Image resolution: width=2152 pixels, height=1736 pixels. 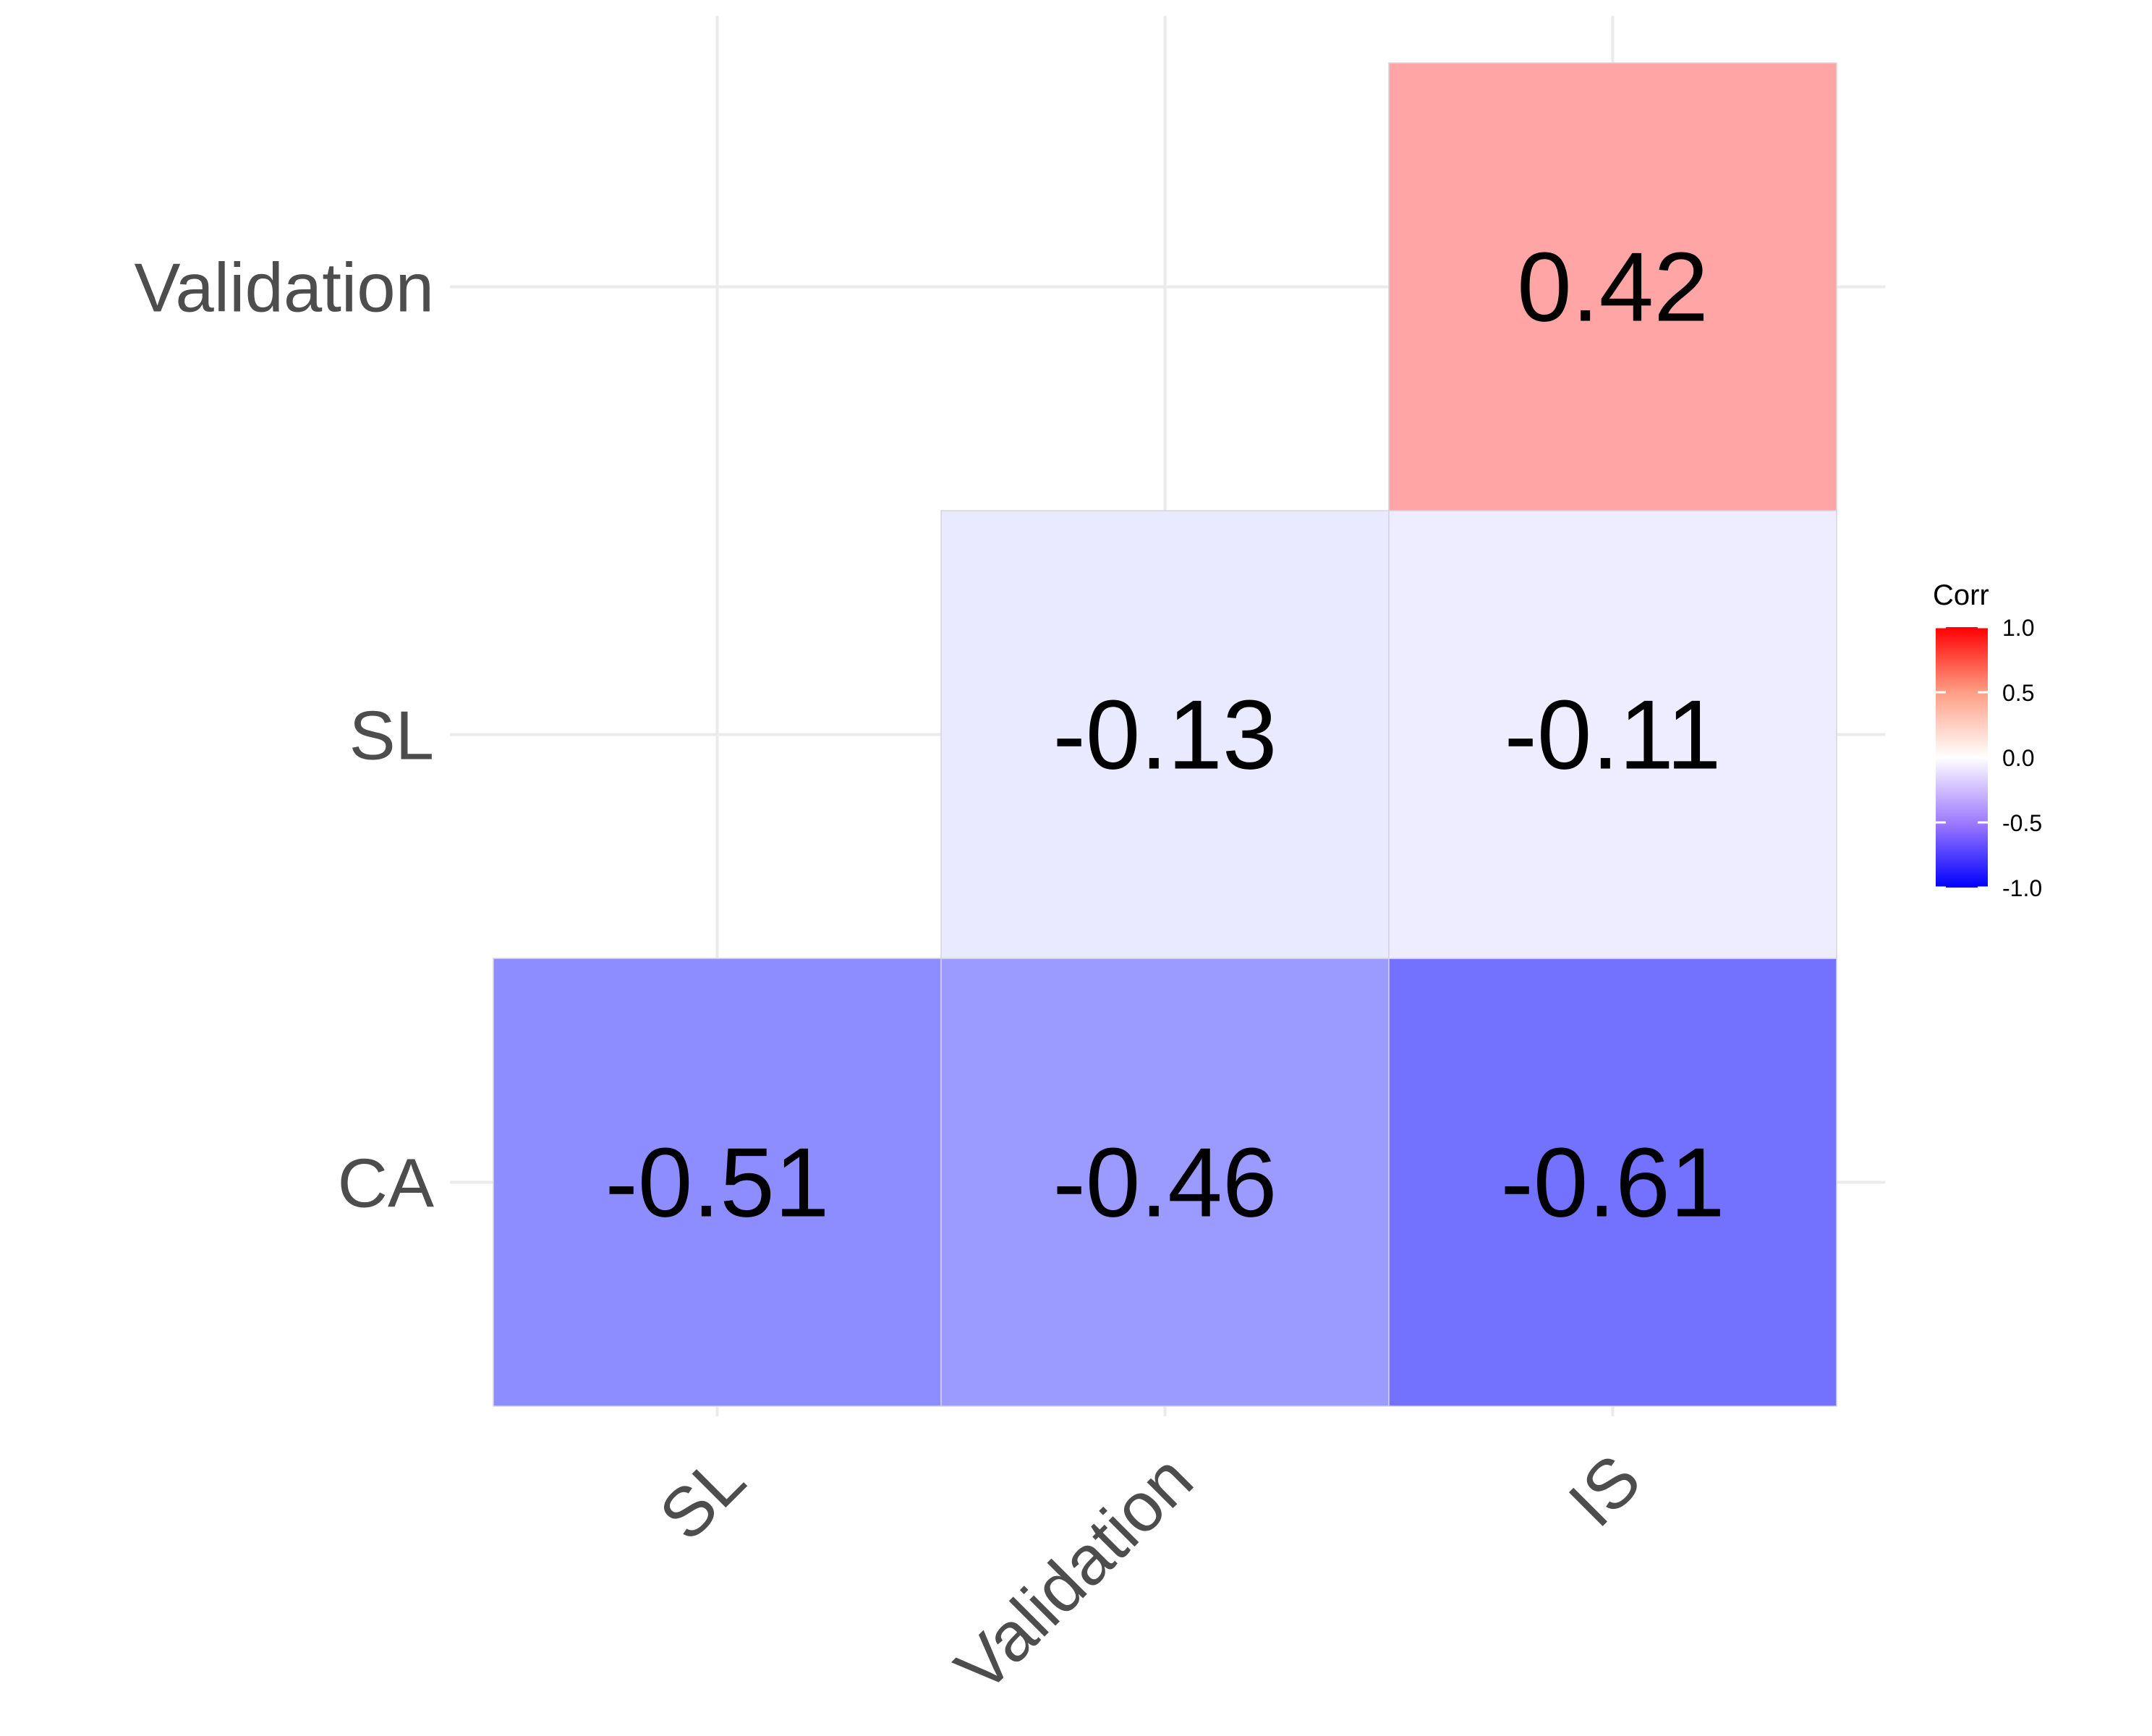 What do you see at coordinates (1961, 595) in the screenshot?
I see `legend-title: Corr` at bounding box center [1961, 595].